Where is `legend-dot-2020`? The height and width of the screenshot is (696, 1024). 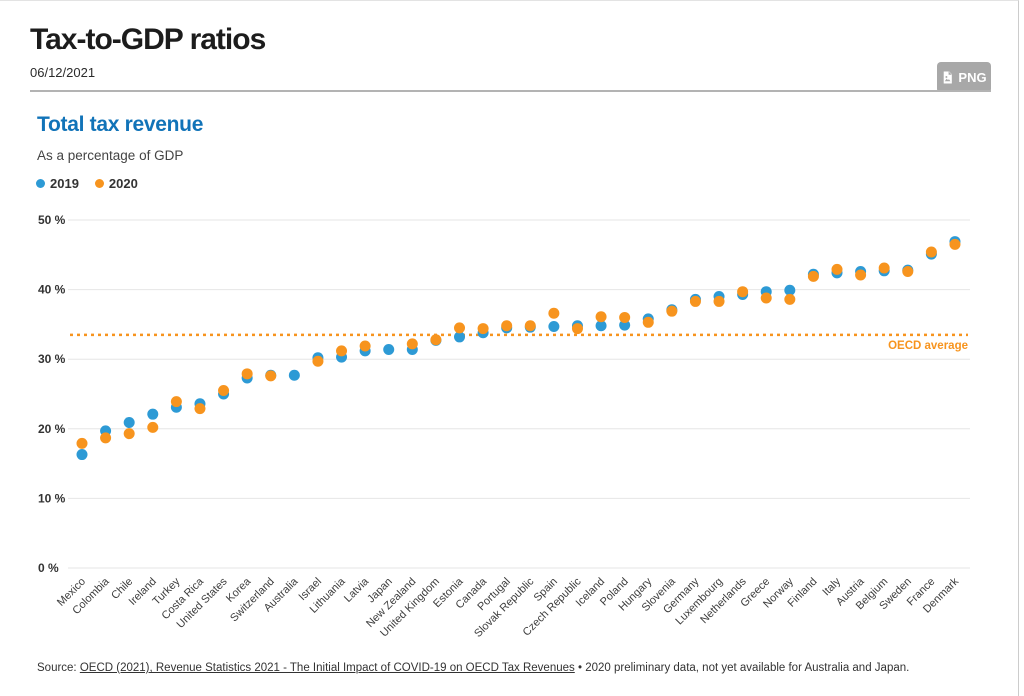
legend-dot-2020 is located at coordinates (99, 183).